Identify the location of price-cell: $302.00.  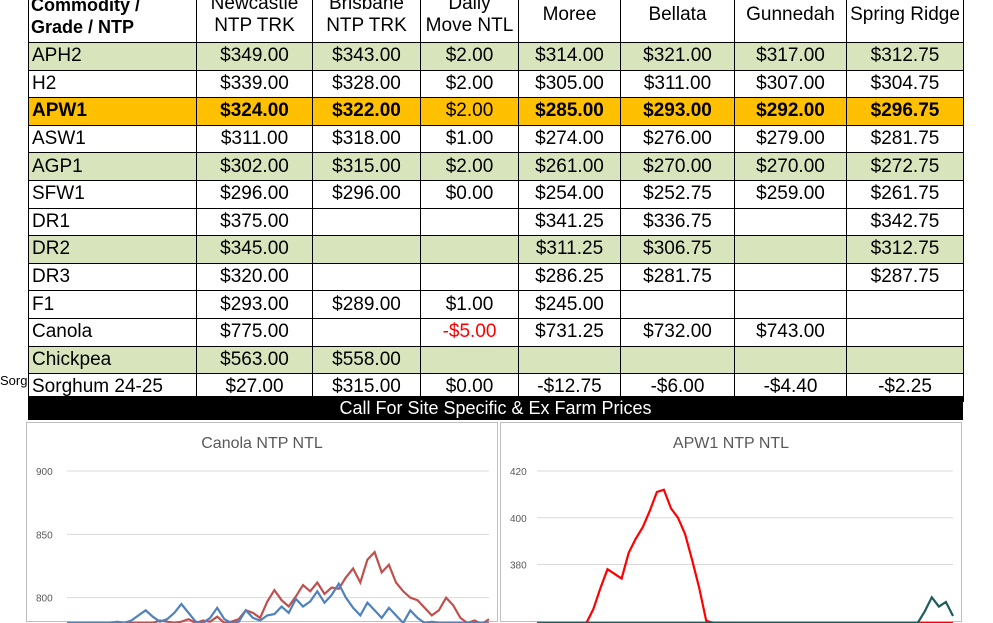
(254, 166).